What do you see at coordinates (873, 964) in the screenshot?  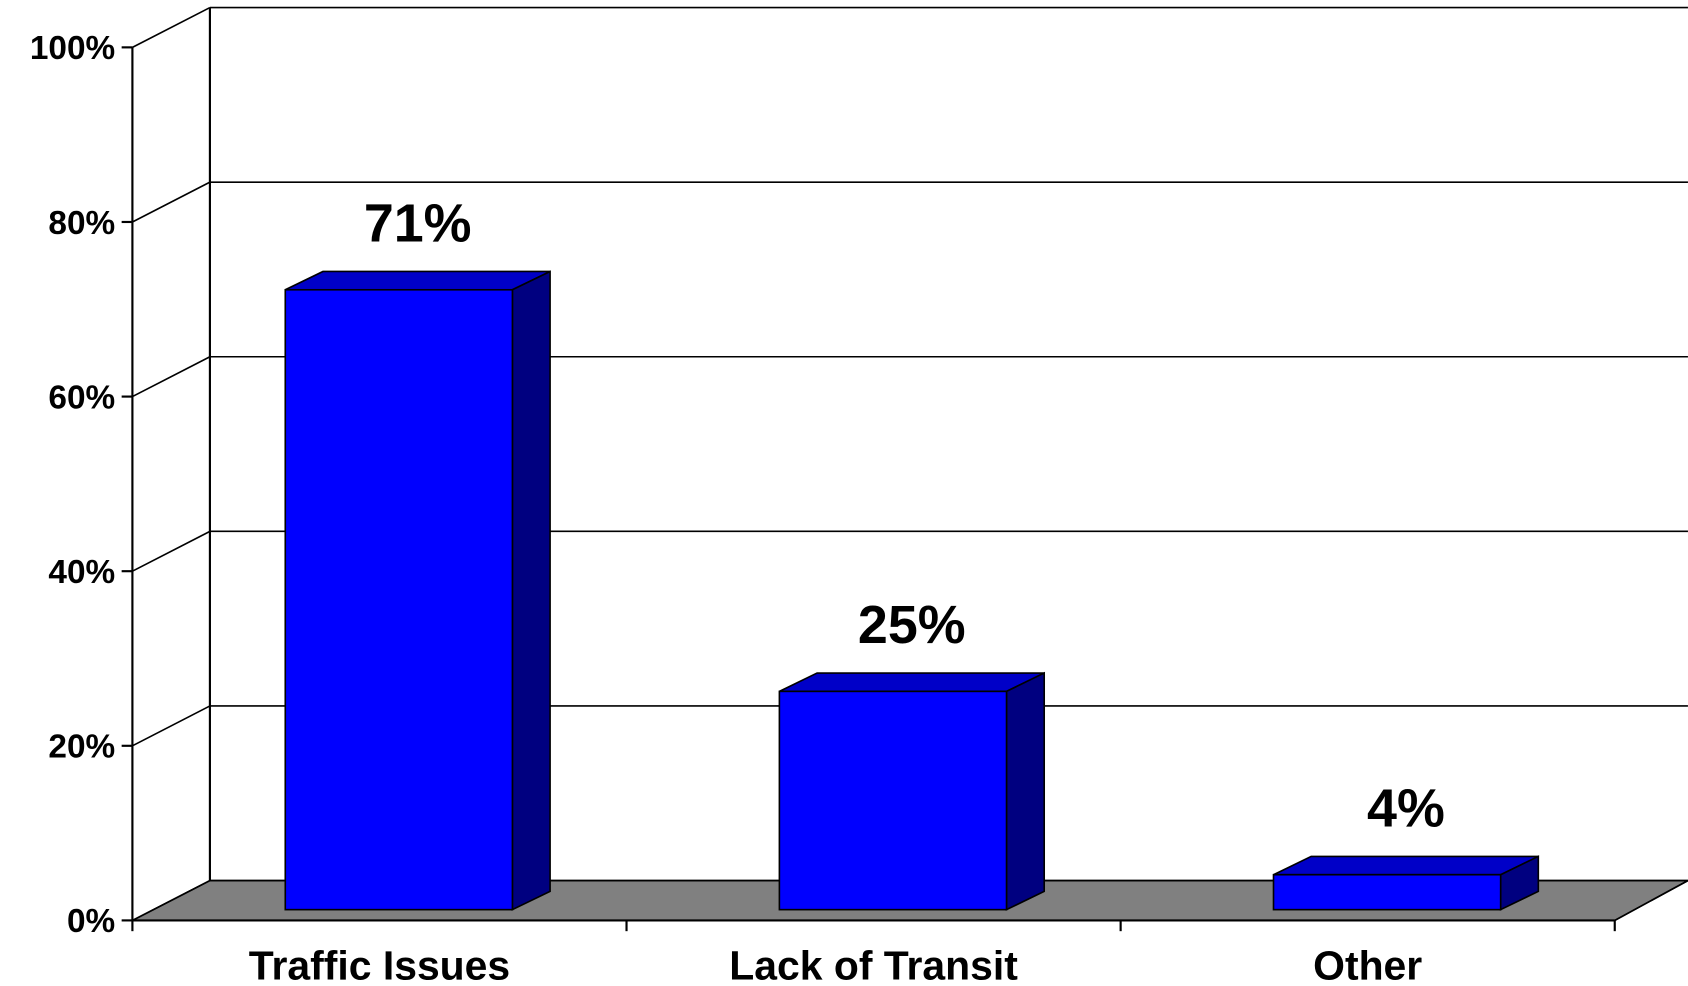 I see `x-tick-label: Lack of Transit` at bounding box center [873, 964].